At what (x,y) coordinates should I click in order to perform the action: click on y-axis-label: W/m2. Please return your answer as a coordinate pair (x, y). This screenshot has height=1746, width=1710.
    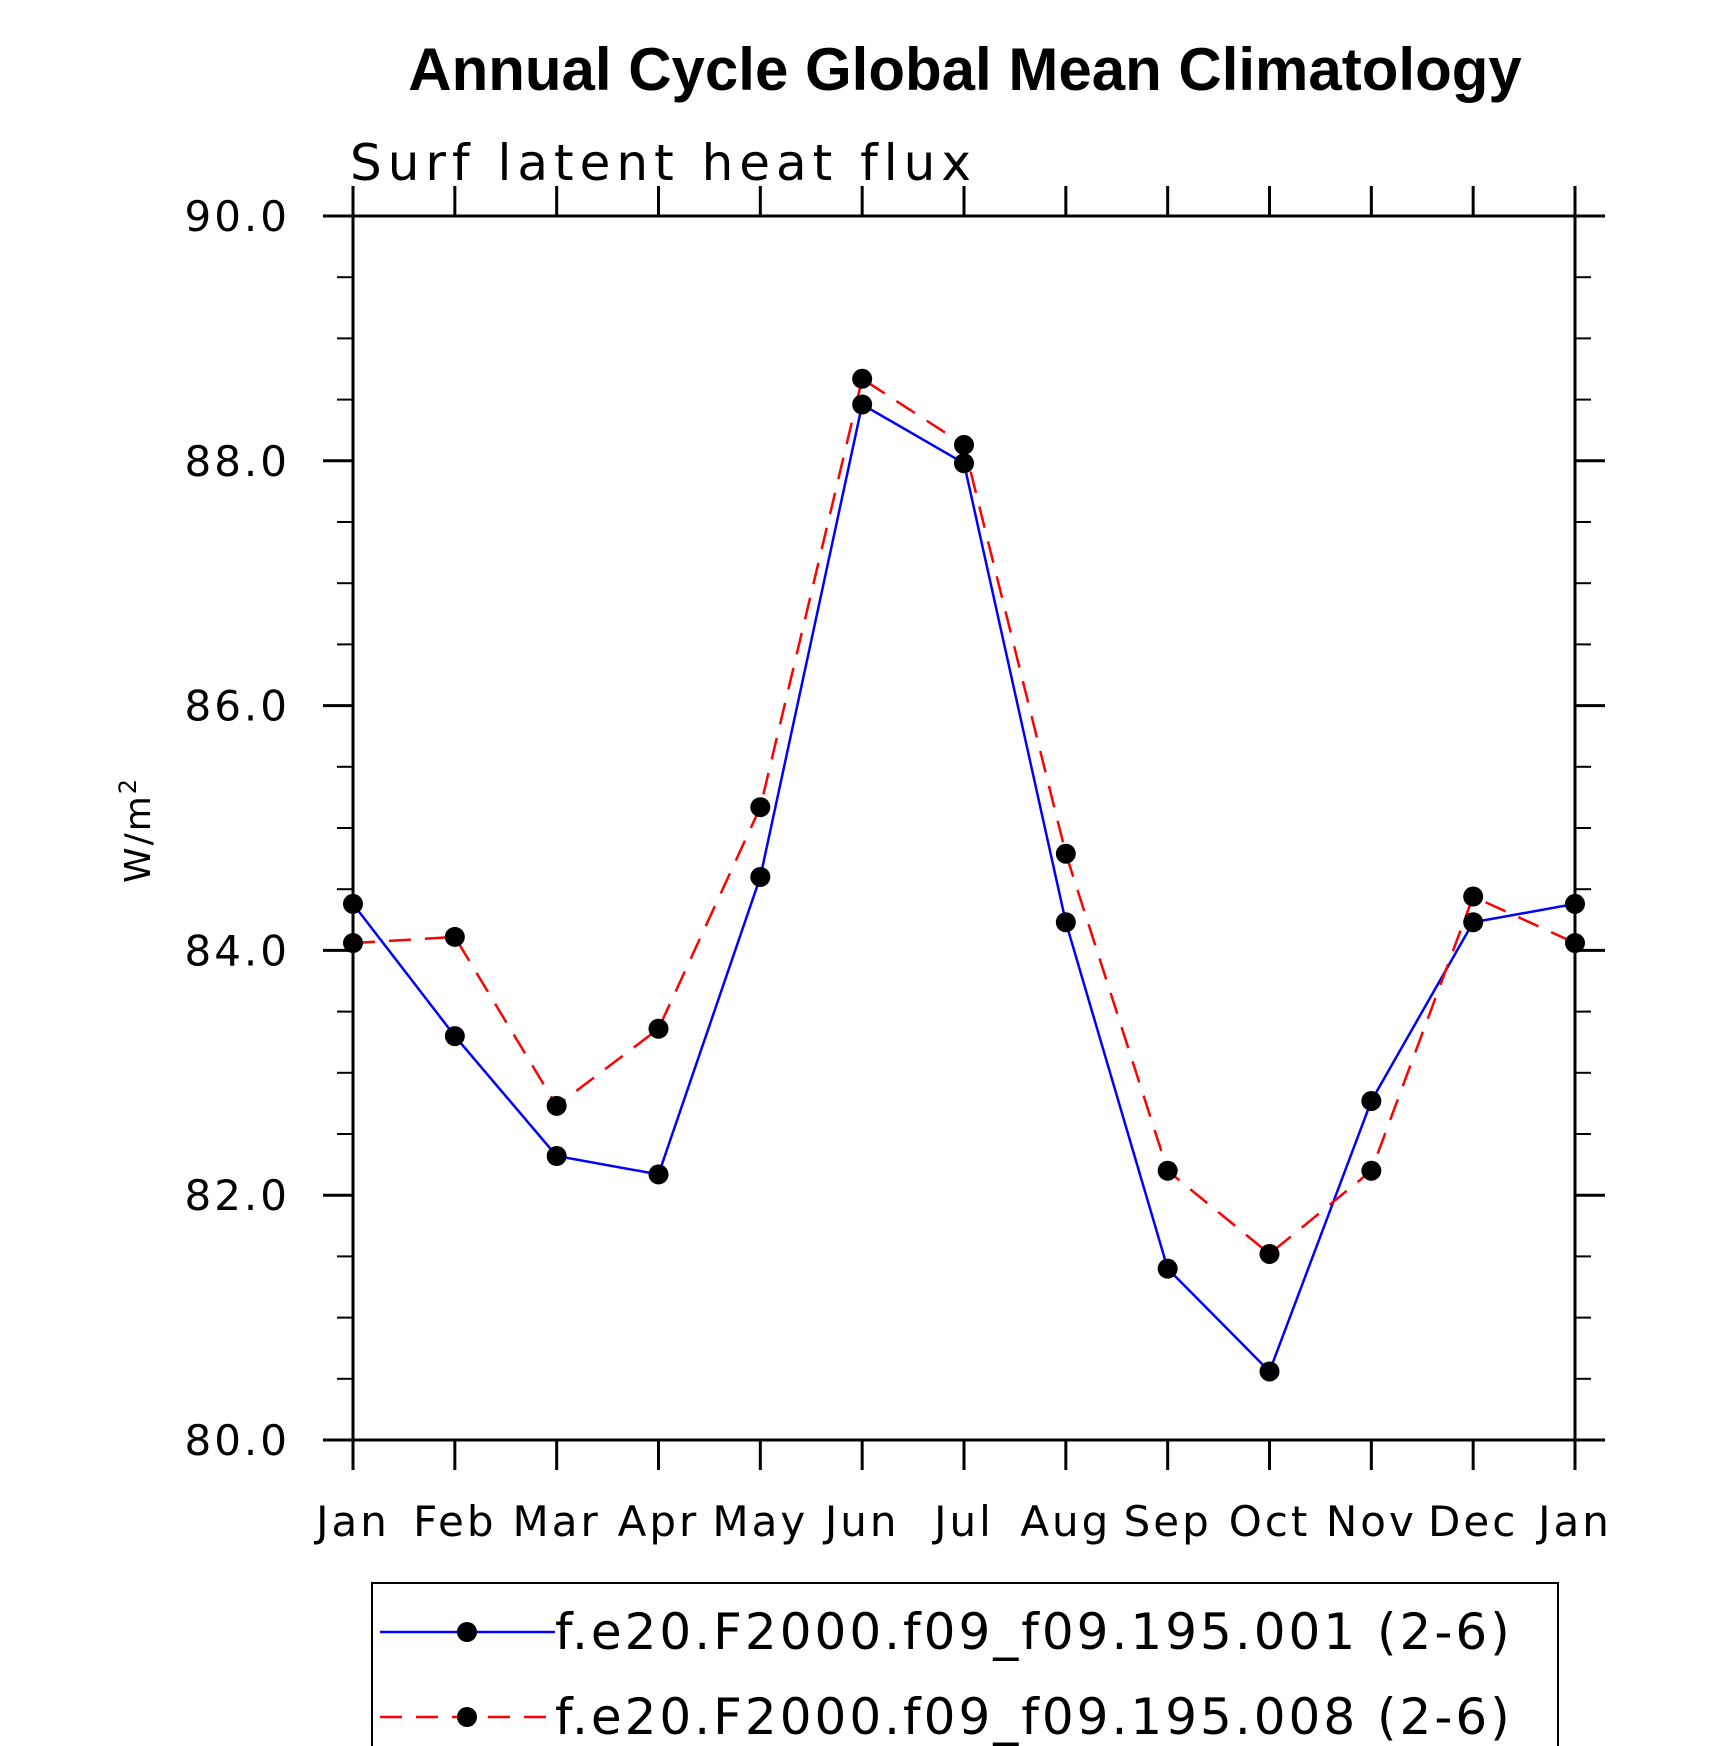
    Looking at the image, I should click on (136, 830).